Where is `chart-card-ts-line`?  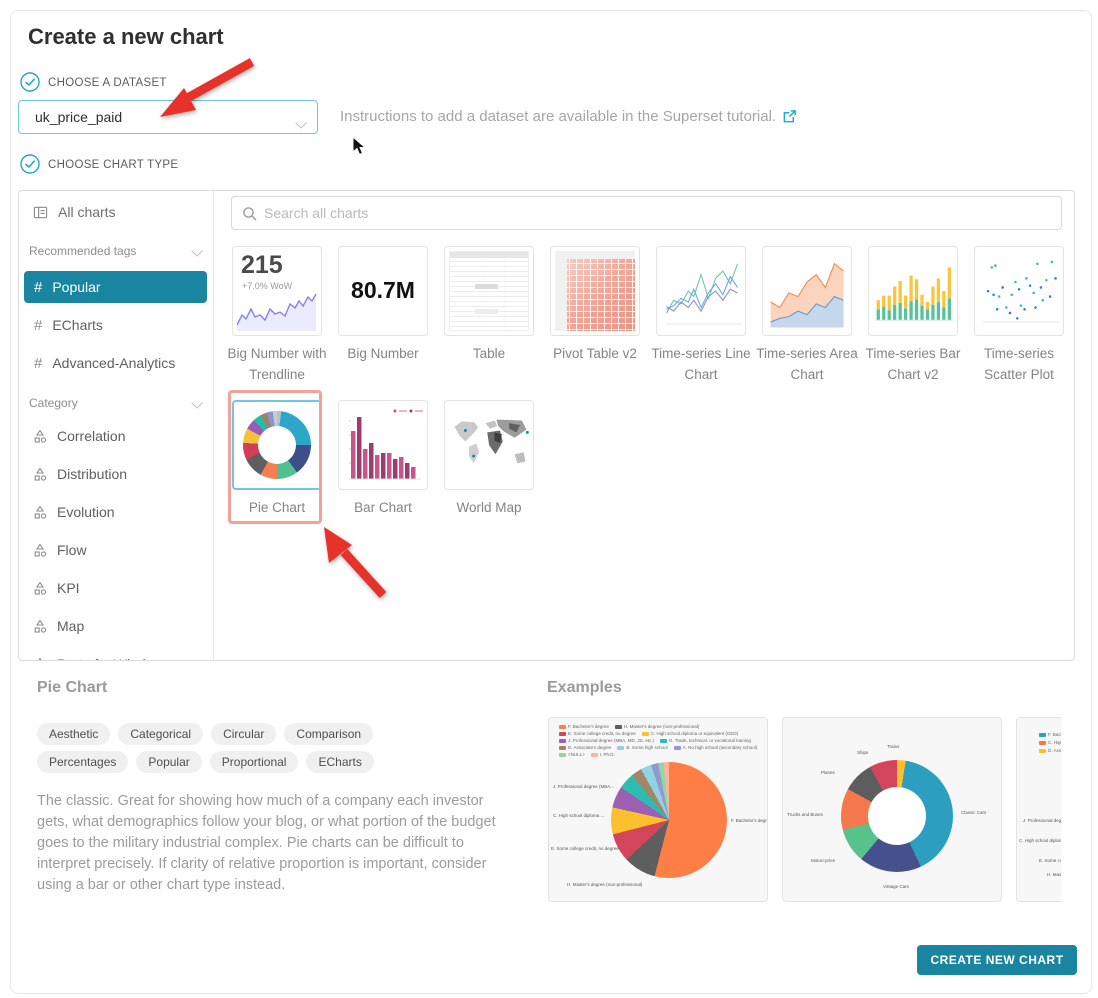
chart-card-ts-line is located at coordinates (701, 291).